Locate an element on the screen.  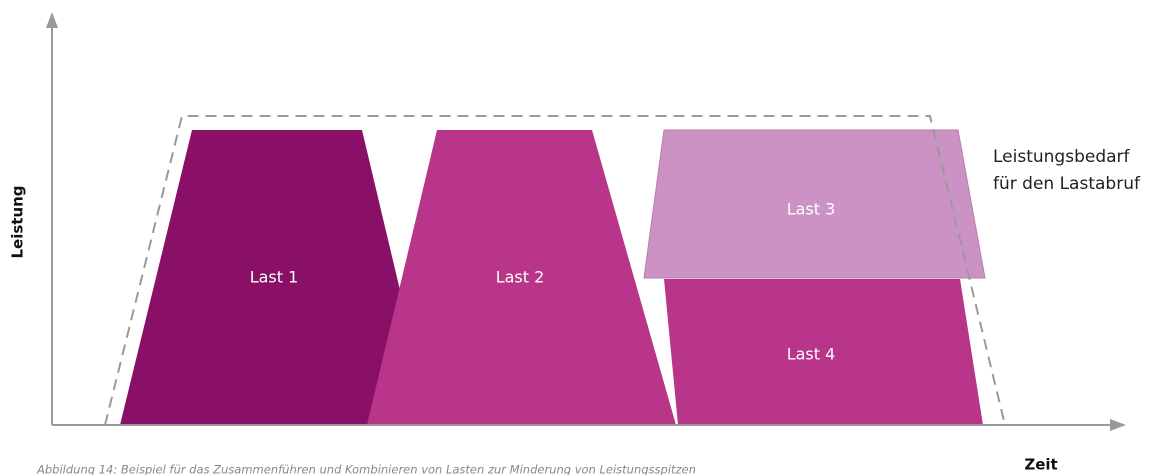
annotation-line: Leistungsbedarf is located at coordinates (1062, 157).